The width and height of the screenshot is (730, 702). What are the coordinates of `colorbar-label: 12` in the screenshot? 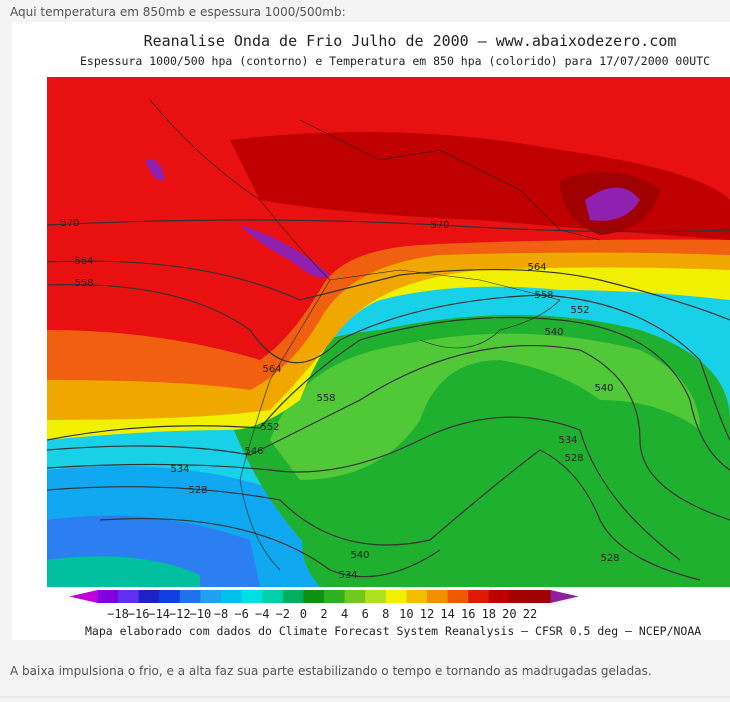 It's located at (427, 614).